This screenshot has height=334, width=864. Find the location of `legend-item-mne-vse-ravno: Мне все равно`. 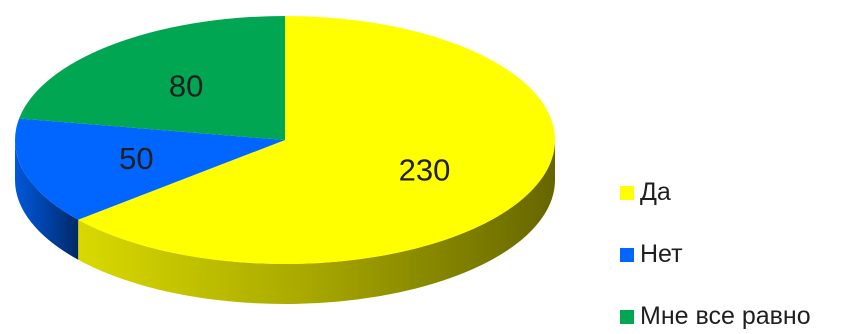

legend-item-mne-vse-ravno: Мне все равно is located at coordinates (715, 316).